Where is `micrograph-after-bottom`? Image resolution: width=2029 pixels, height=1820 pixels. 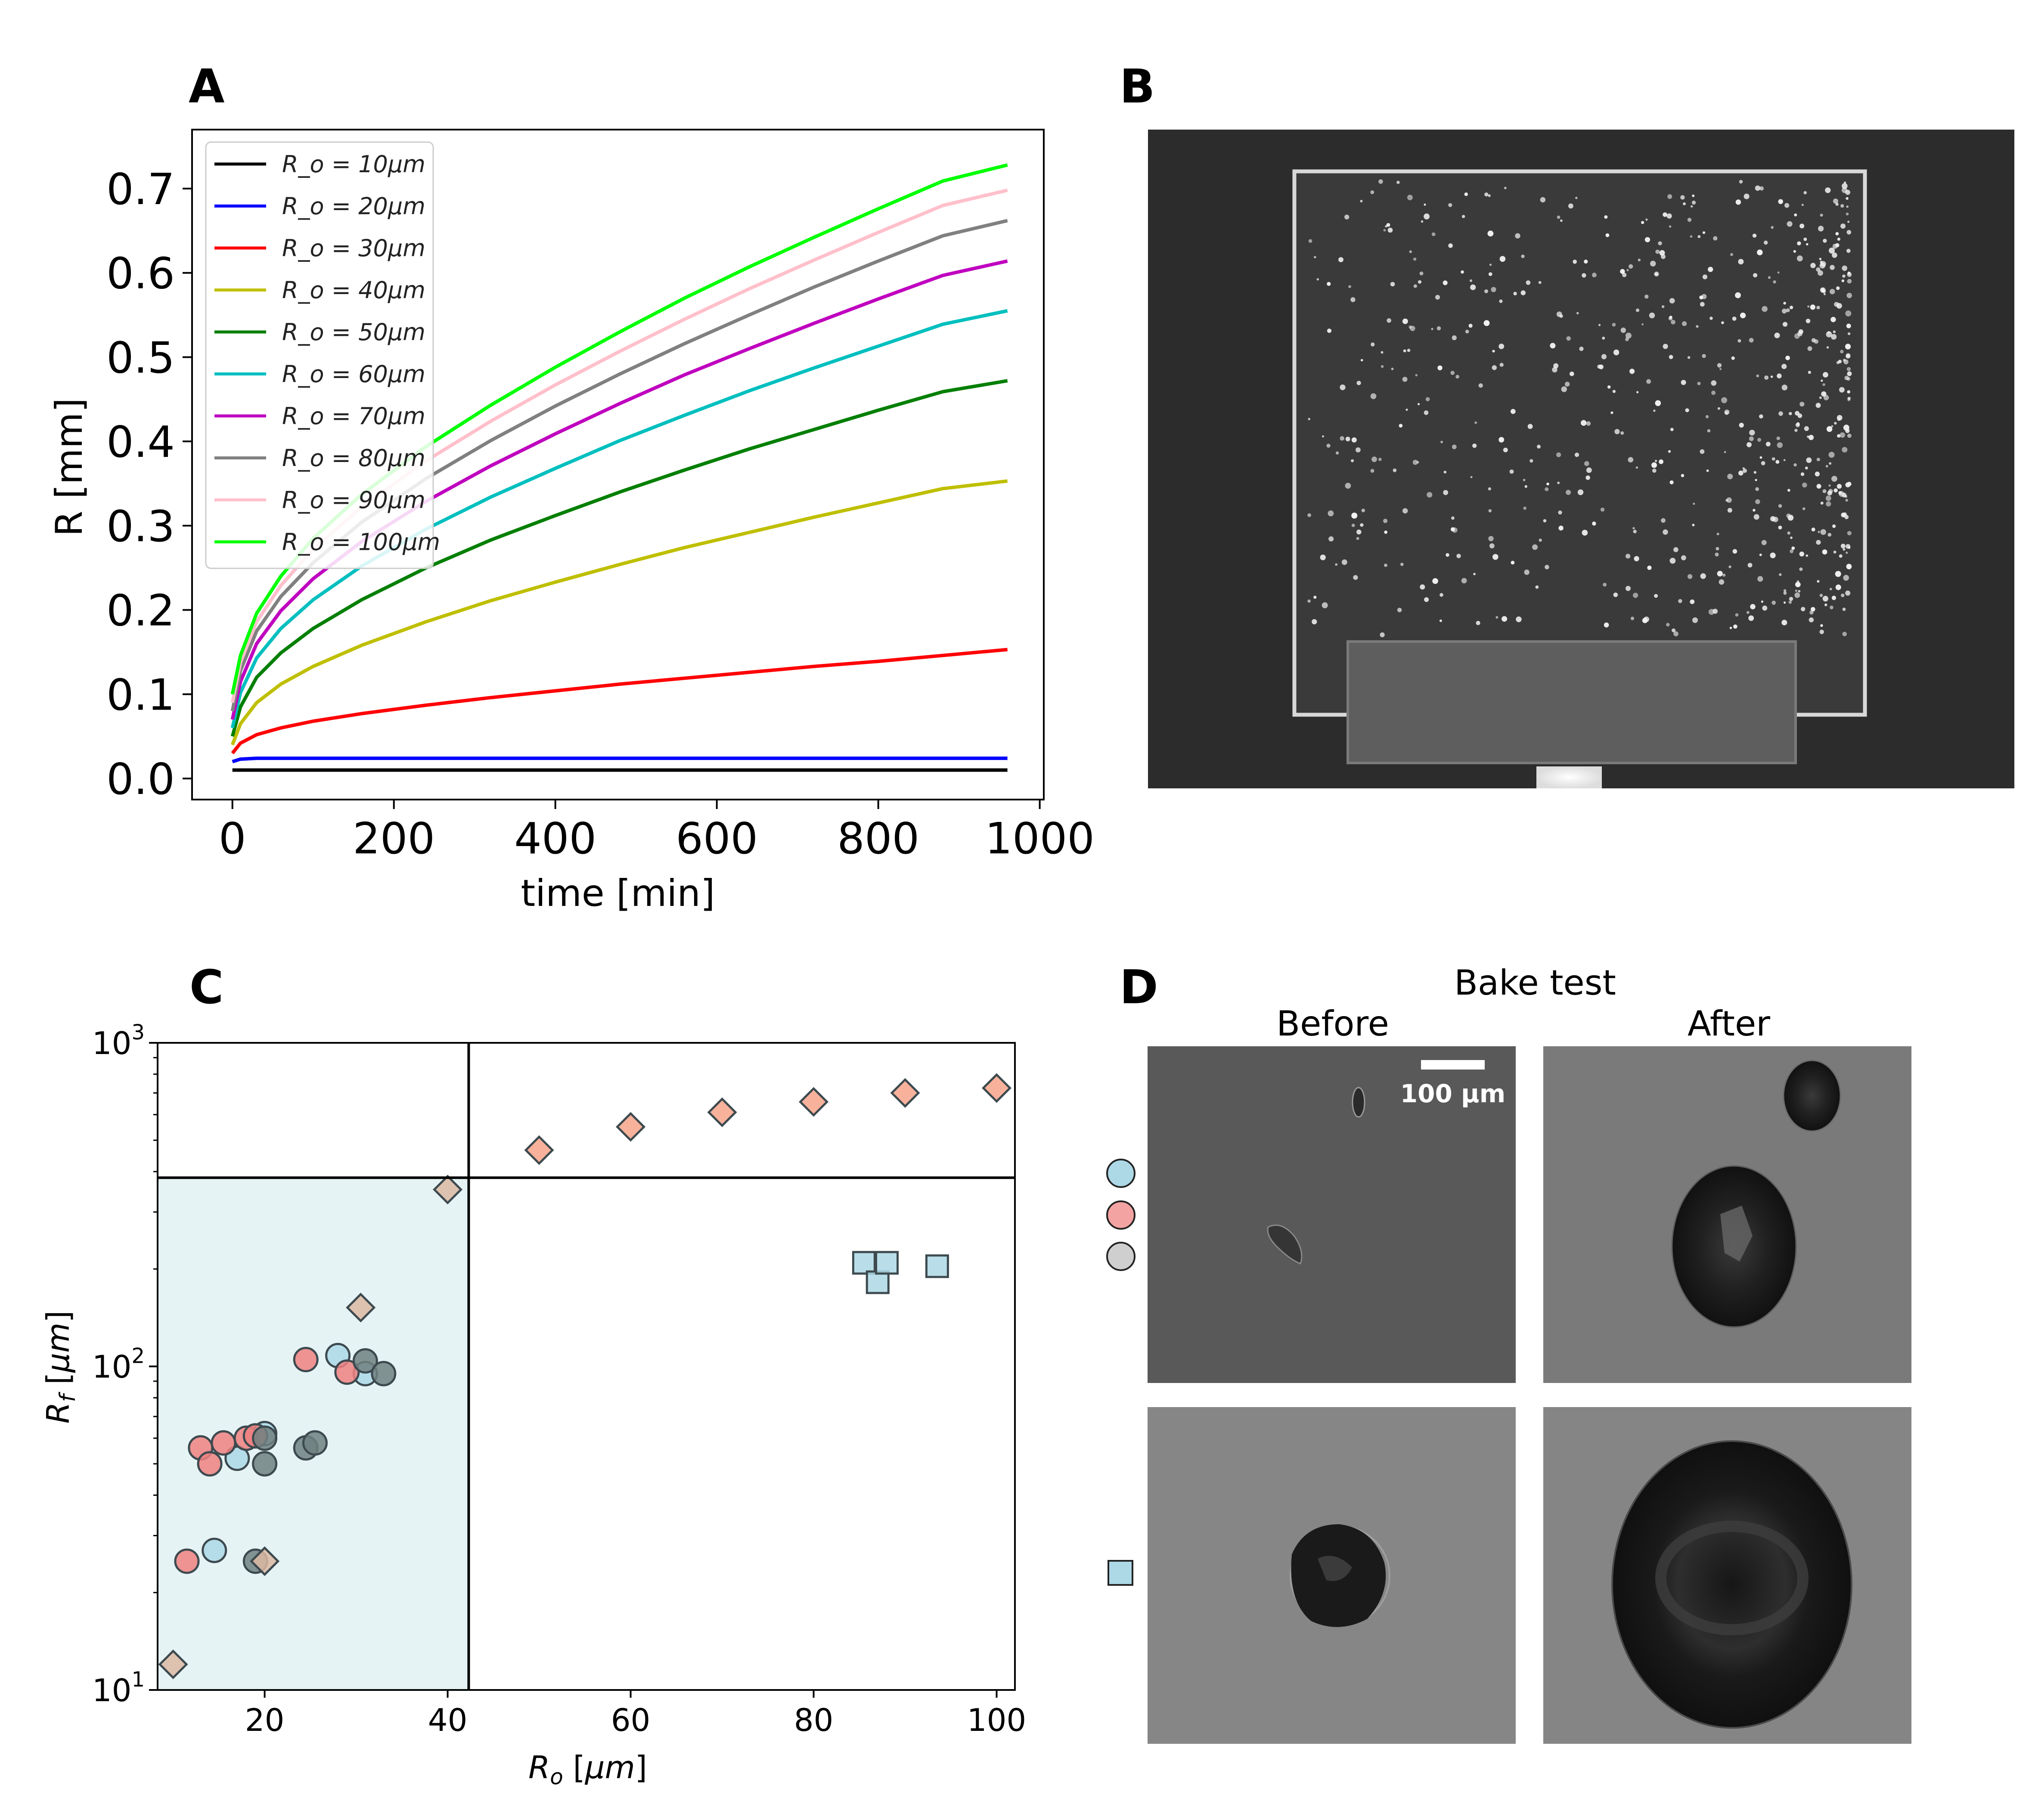
micrograph-after-bottom is located at coordinates (1727, 1575).